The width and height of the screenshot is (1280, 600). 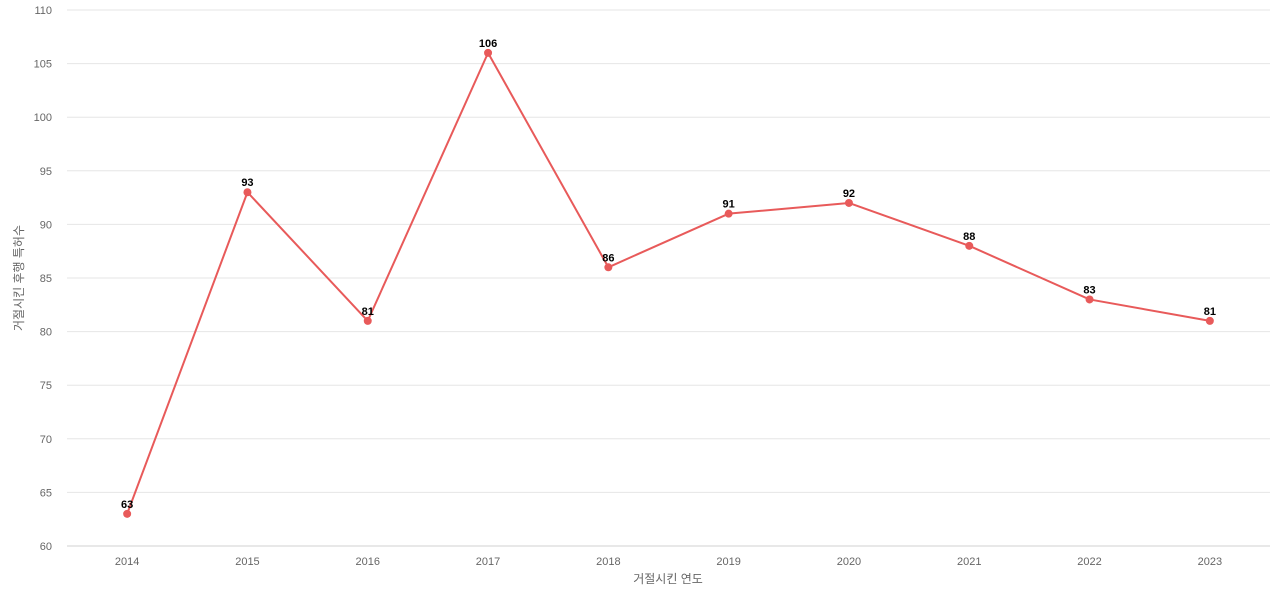 I want to click on x-tick-label: 2016, so click(x=368, y=562).